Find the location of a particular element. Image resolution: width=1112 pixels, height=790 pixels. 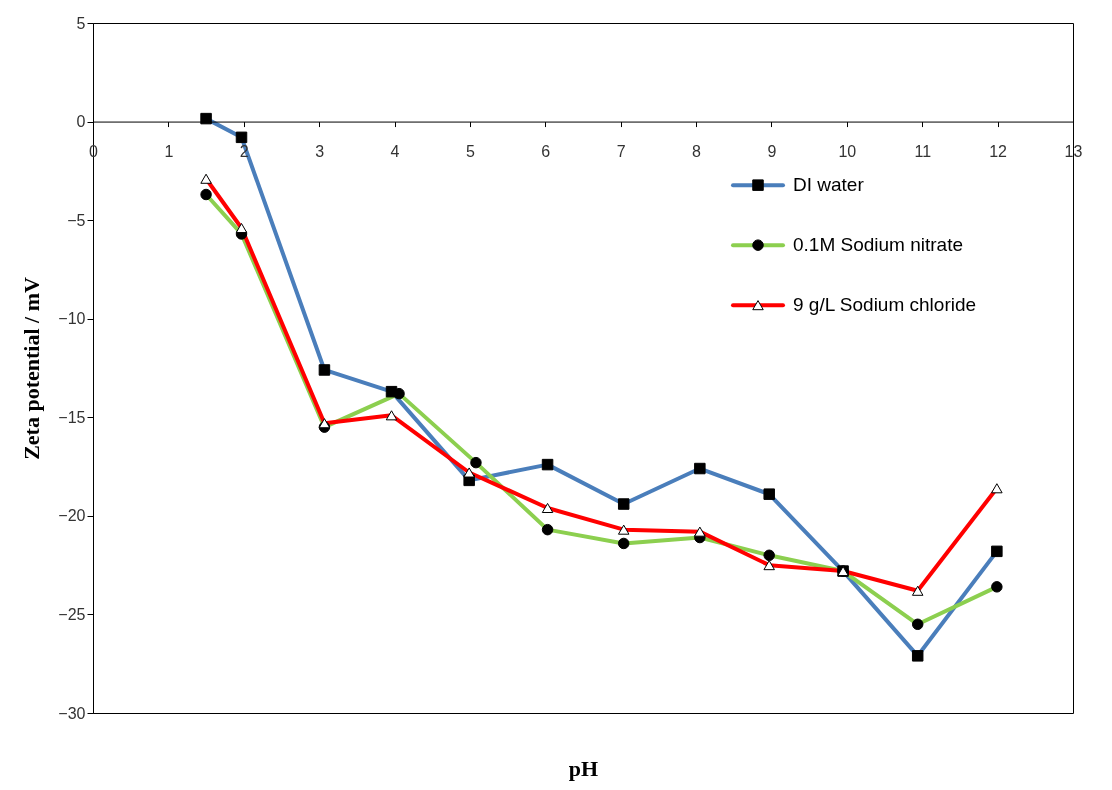

legend-label: DI water is located at coordinates (829, 185).